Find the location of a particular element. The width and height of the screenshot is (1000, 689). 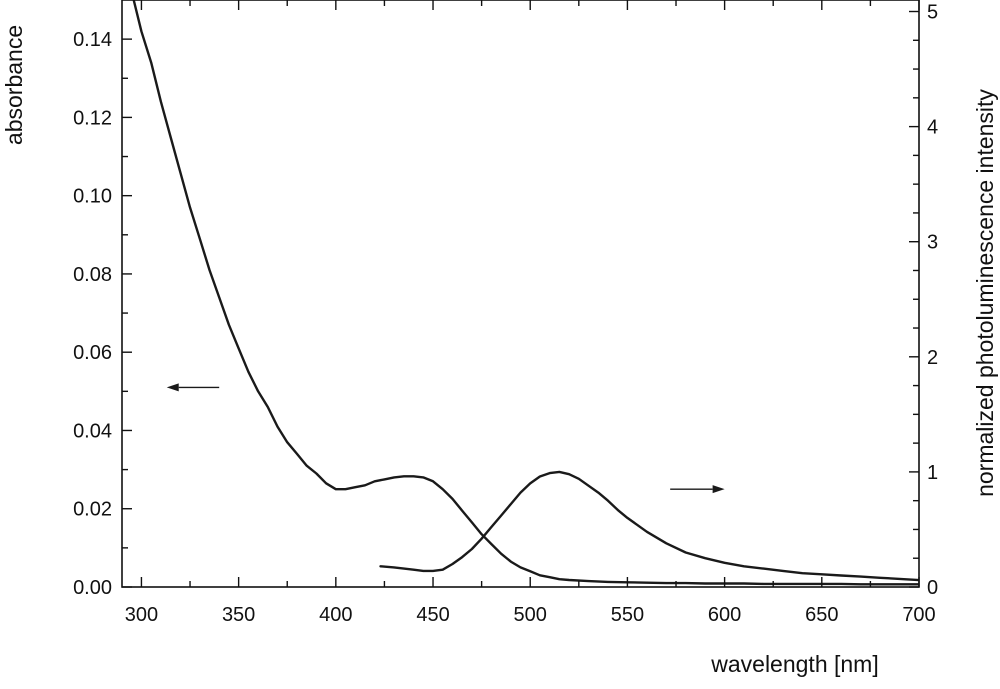

x-tick-label: 700 is located at coordinates (918, 615).